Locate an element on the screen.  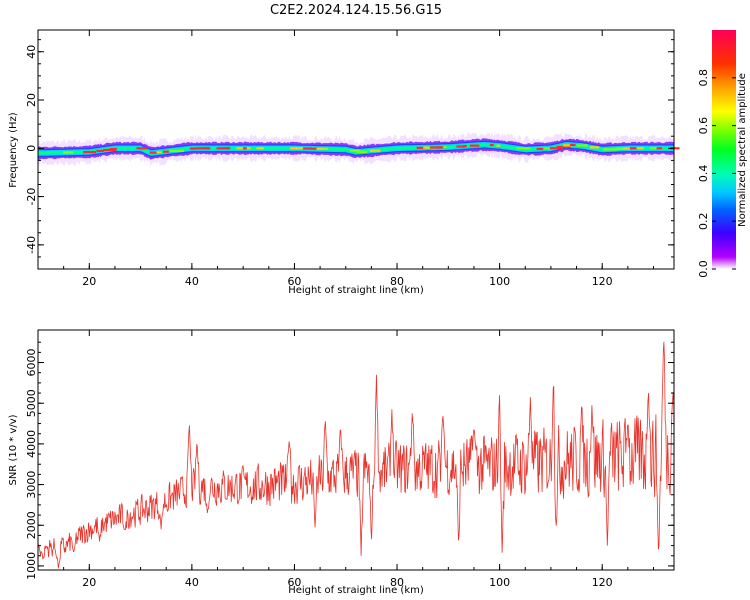
snr-y-tick-label: 6000 is located at coordinates (31, 363).